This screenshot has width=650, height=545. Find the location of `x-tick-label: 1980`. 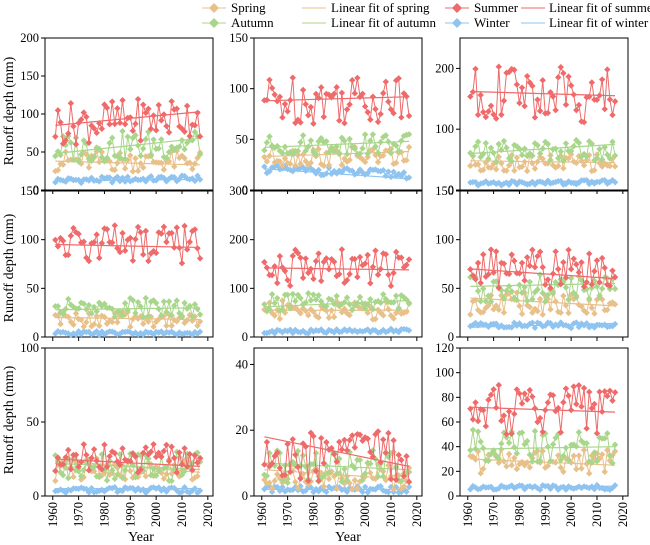

x-tick-label: 1980 is located at coordinates (104, 514).